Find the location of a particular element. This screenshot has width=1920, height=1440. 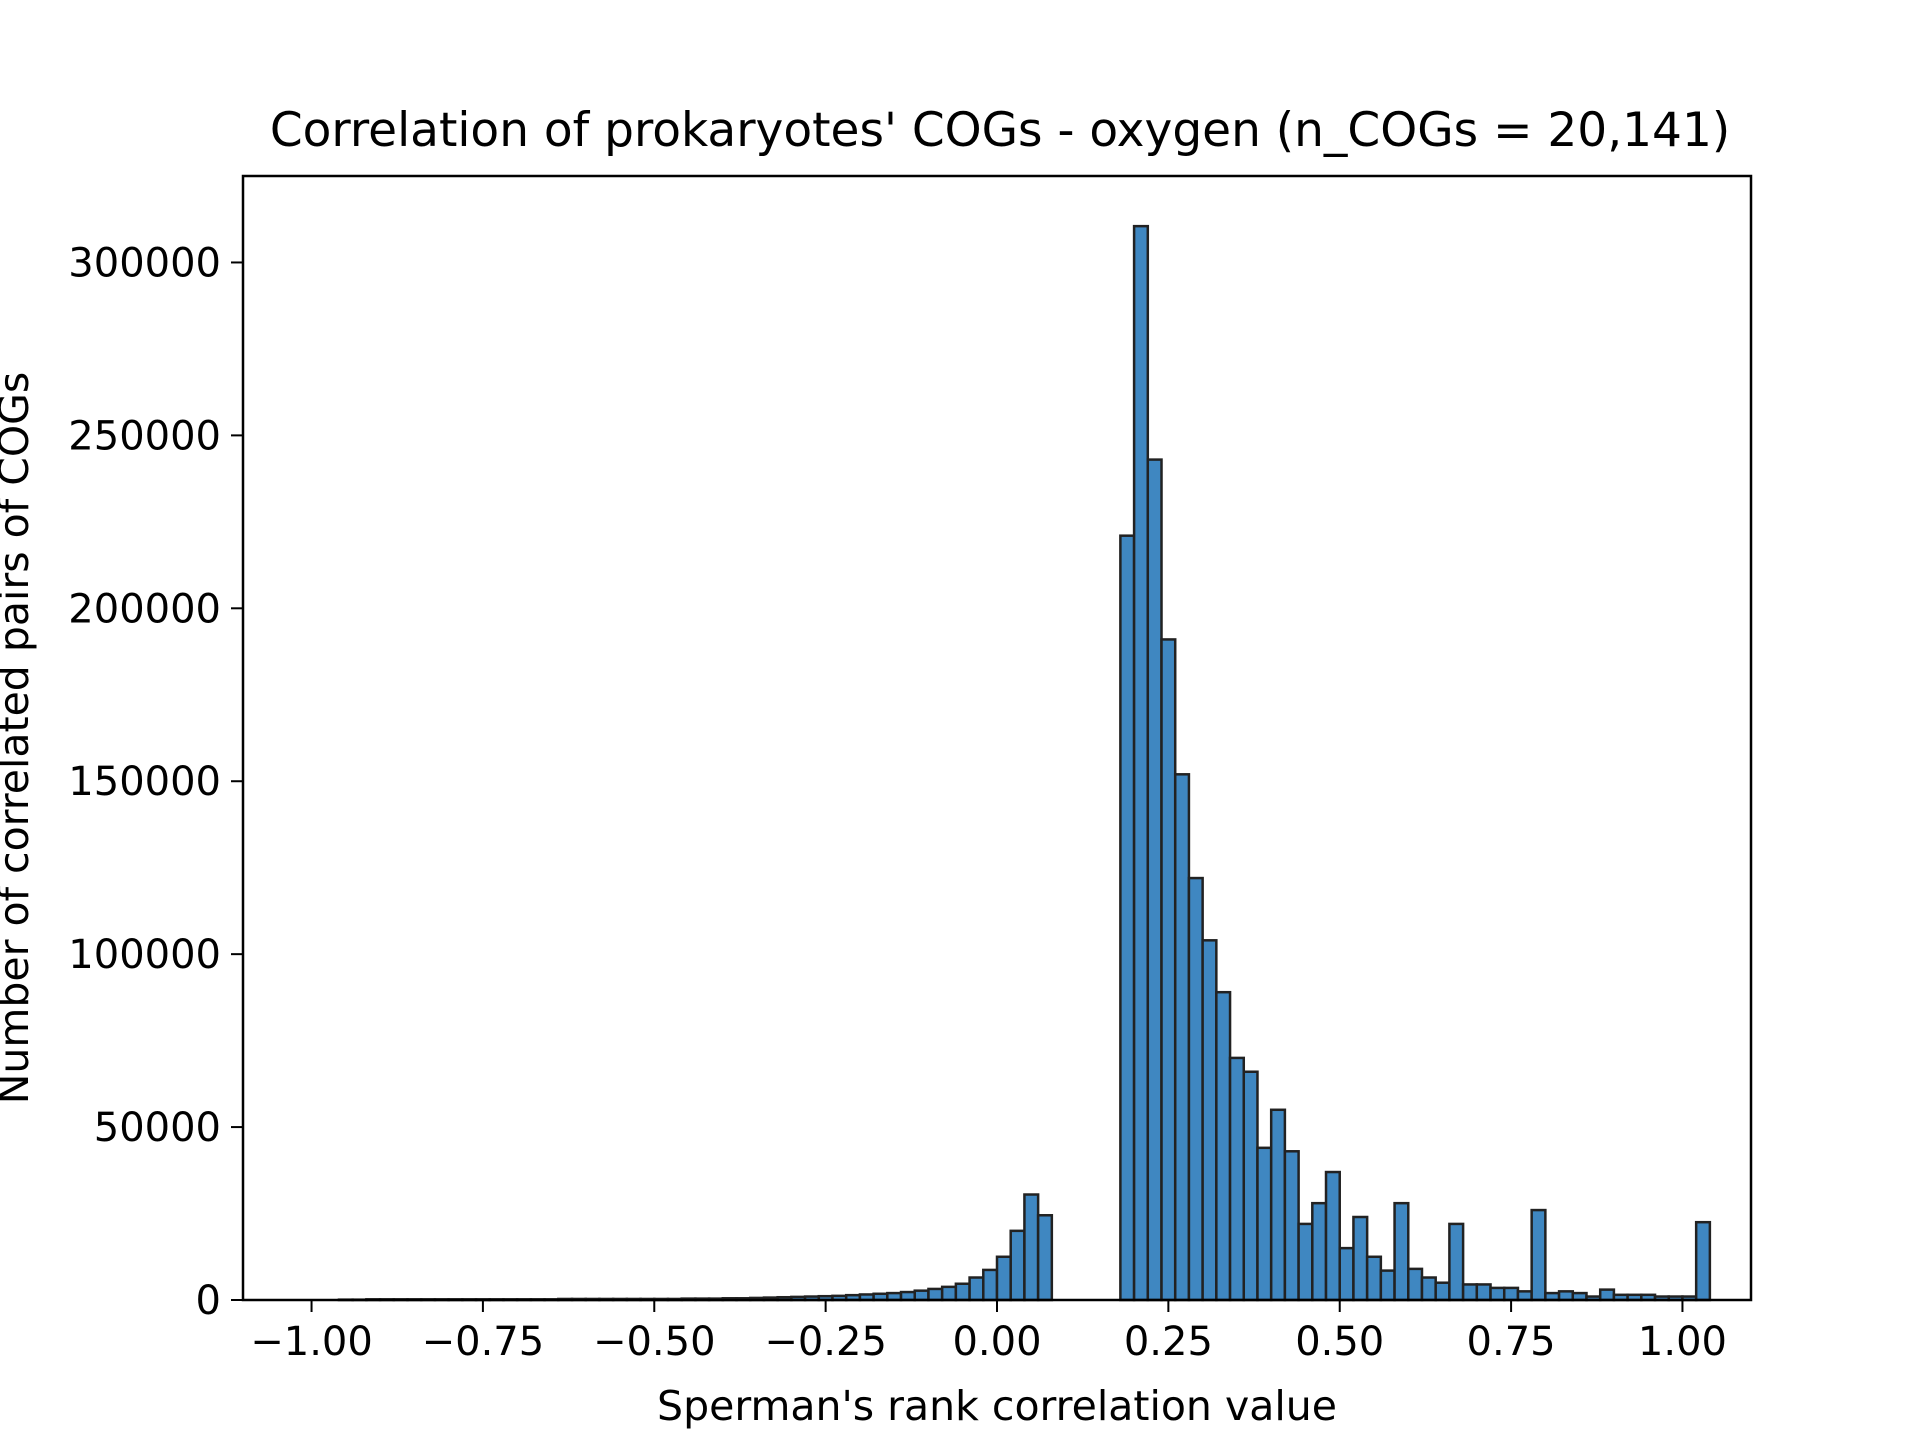

y-tick-label: 50000 is located at coordinates (157, 1128).